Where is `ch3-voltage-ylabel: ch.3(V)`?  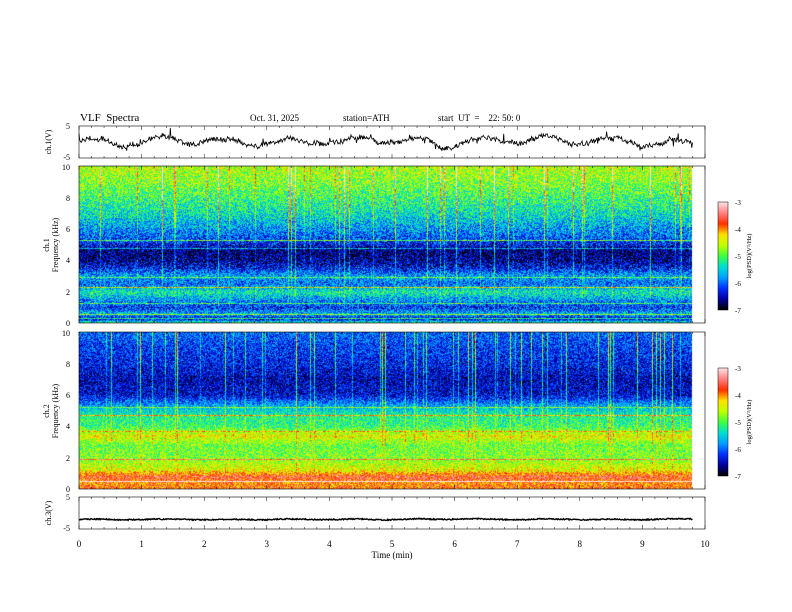 ch3-voltage-ylabel: ch.3(V) is located at coordinates (48, 512).